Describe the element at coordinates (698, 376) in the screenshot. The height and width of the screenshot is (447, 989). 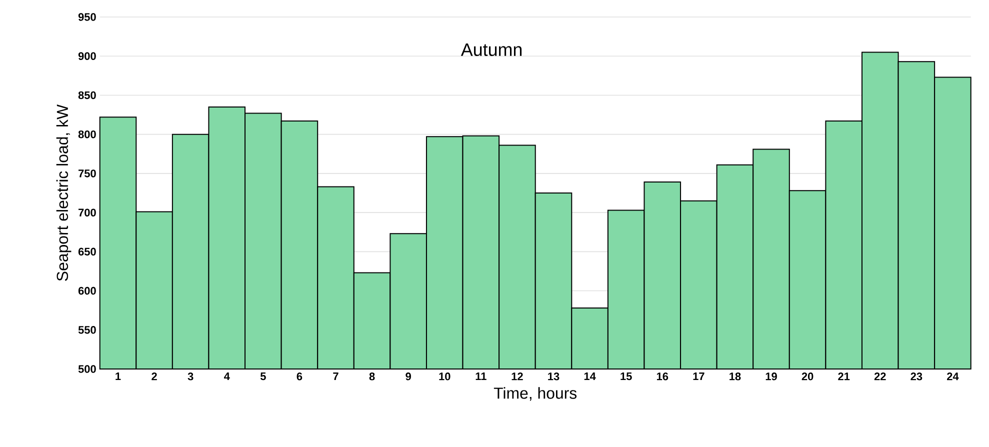
I see `x-tick-label: 17` at that location.